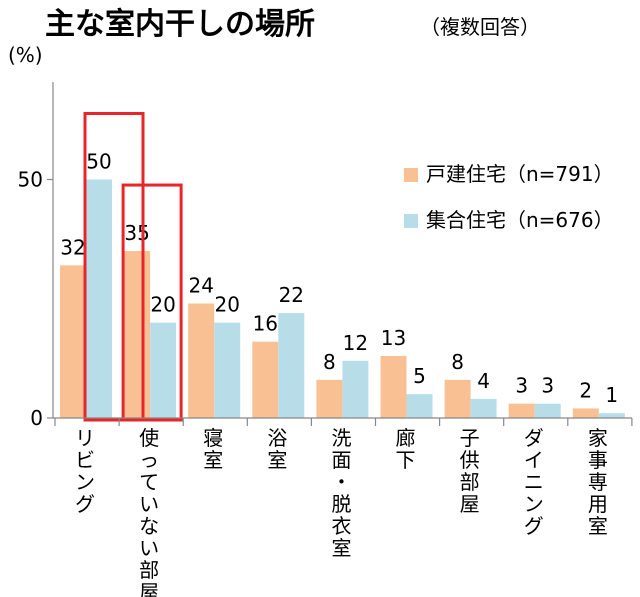 The image size is (640, 597). Describe the element at coordinates (341, 482) in the screenshot. I see `category-label-4-char-2: ・` at that location.